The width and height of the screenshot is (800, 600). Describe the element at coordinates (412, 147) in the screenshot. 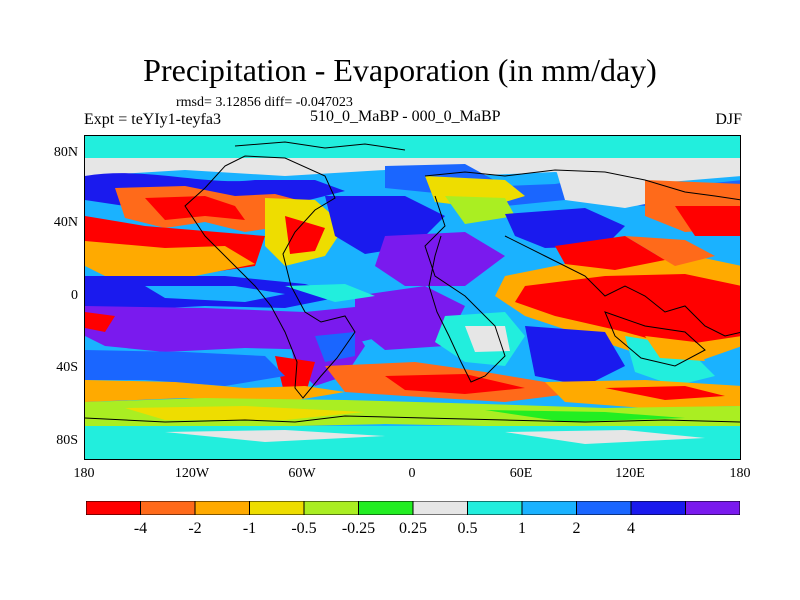

I see `field-arctic` at that location.